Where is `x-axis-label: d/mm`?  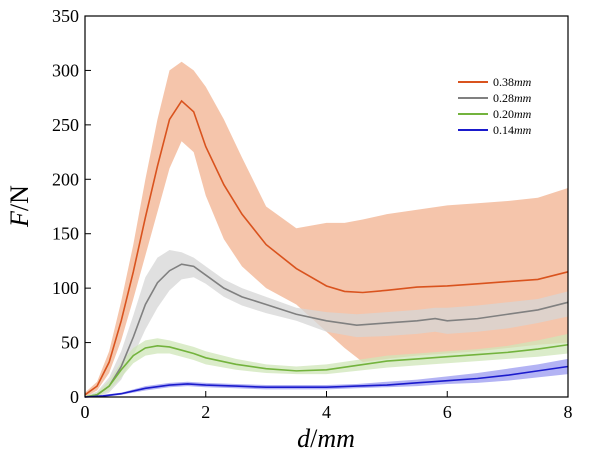 x-axis-label: d/mm is located at coordinates (326, 438).